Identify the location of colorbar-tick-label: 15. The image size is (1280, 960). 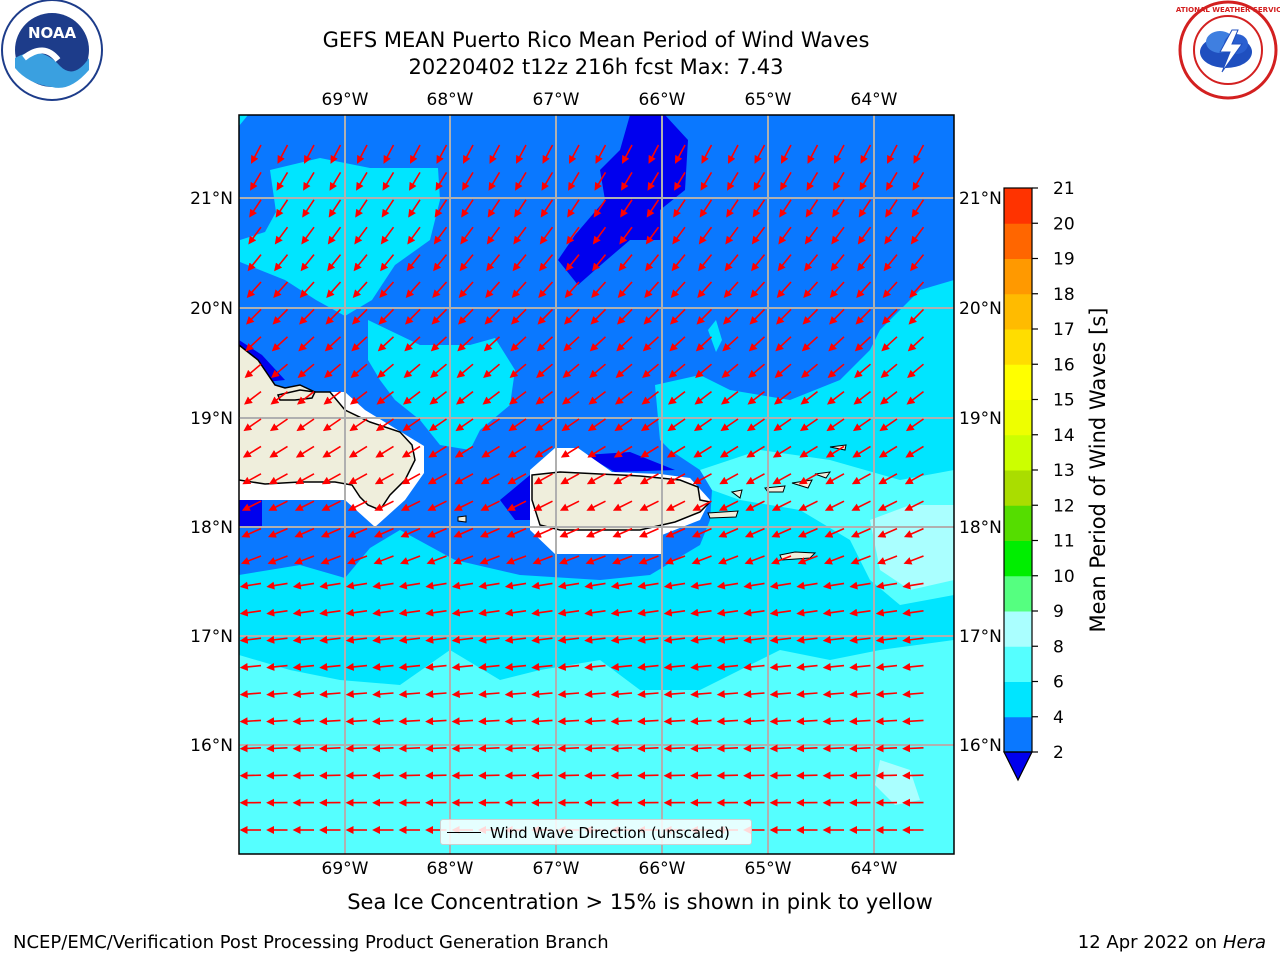
(1064, 401).